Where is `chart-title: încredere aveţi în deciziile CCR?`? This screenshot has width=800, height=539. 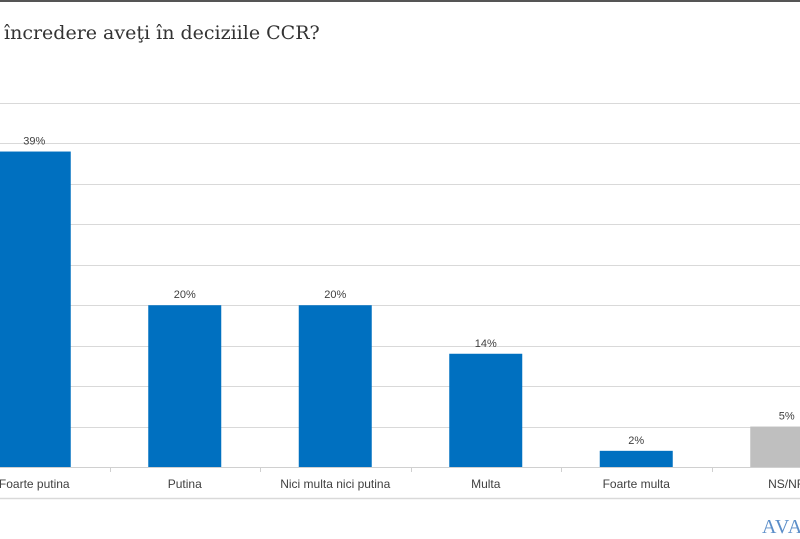 chart-title: încredere aveţi în deciziile CCR? is located at coordinates (162, 33).